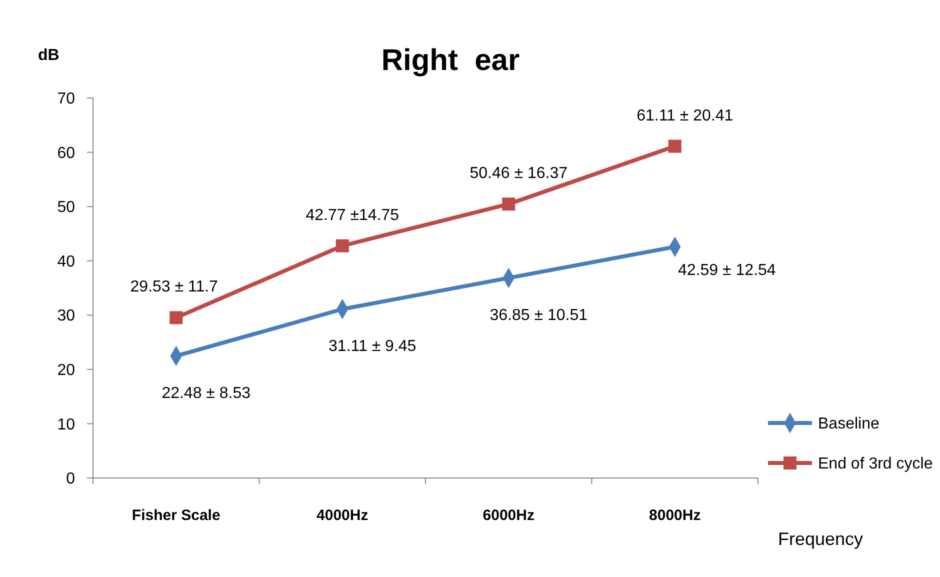  What do you see at coordinates (49, 55) in the screenshot?
I see `y-axis-title: dB` at bounding box center [49, 55].